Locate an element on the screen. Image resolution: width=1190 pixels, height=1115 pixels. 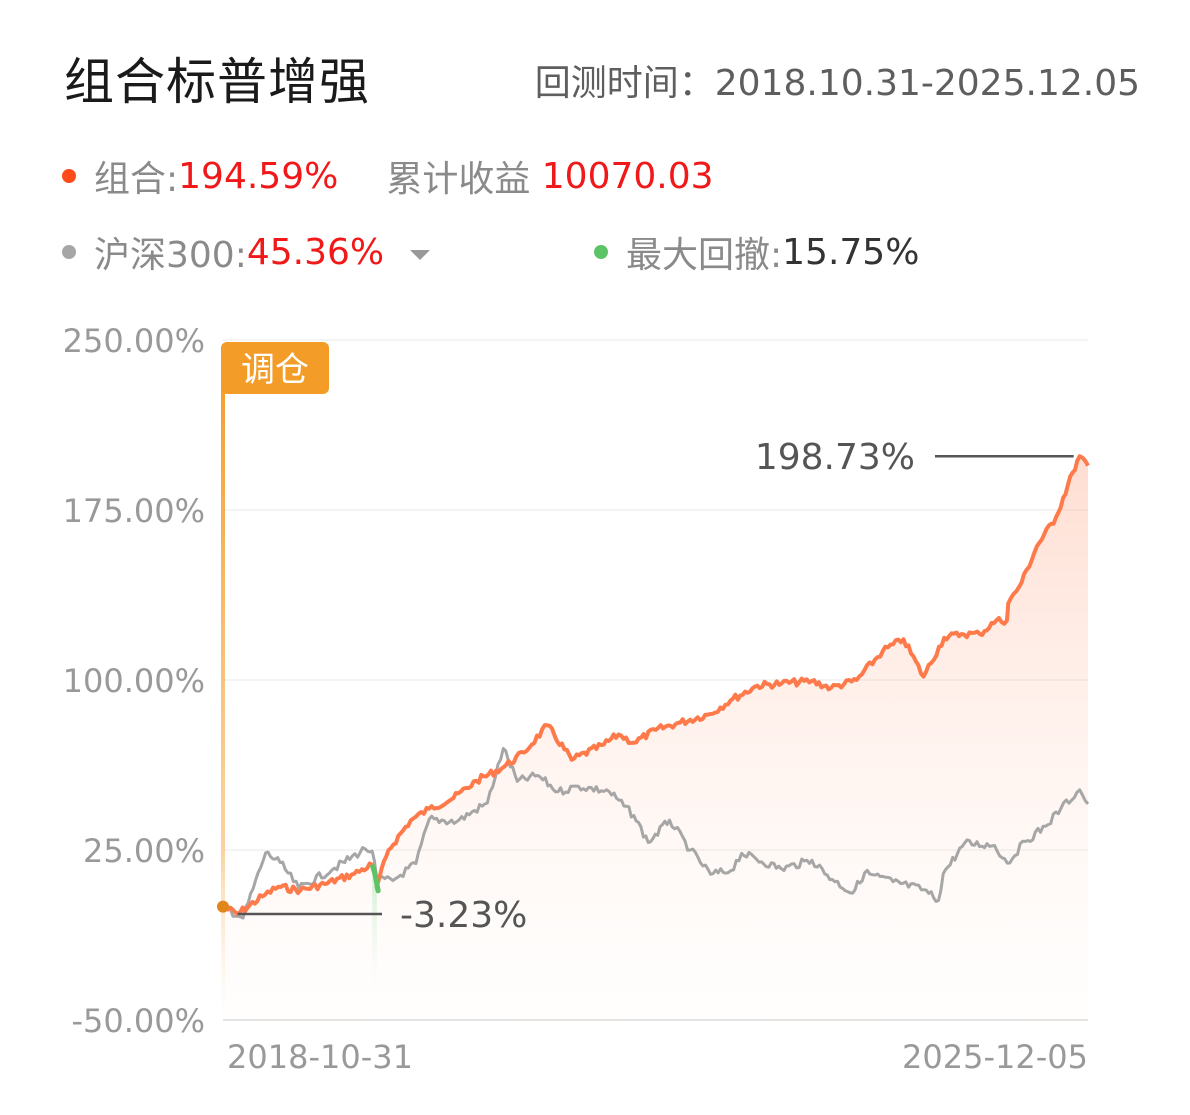
max-return-label: 198.73% is located at coordinates (835, 457).